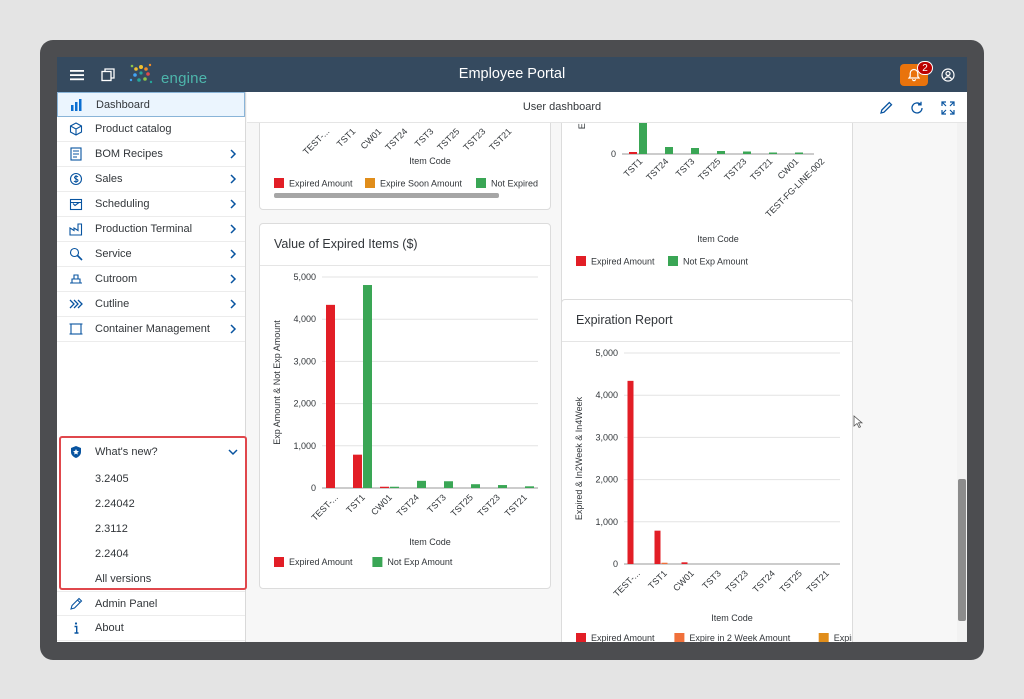 This screenshot has width=1024, height=699. I want to click on sidebar-item-bom-recipes: BOM Recipes, so click(151, 154).